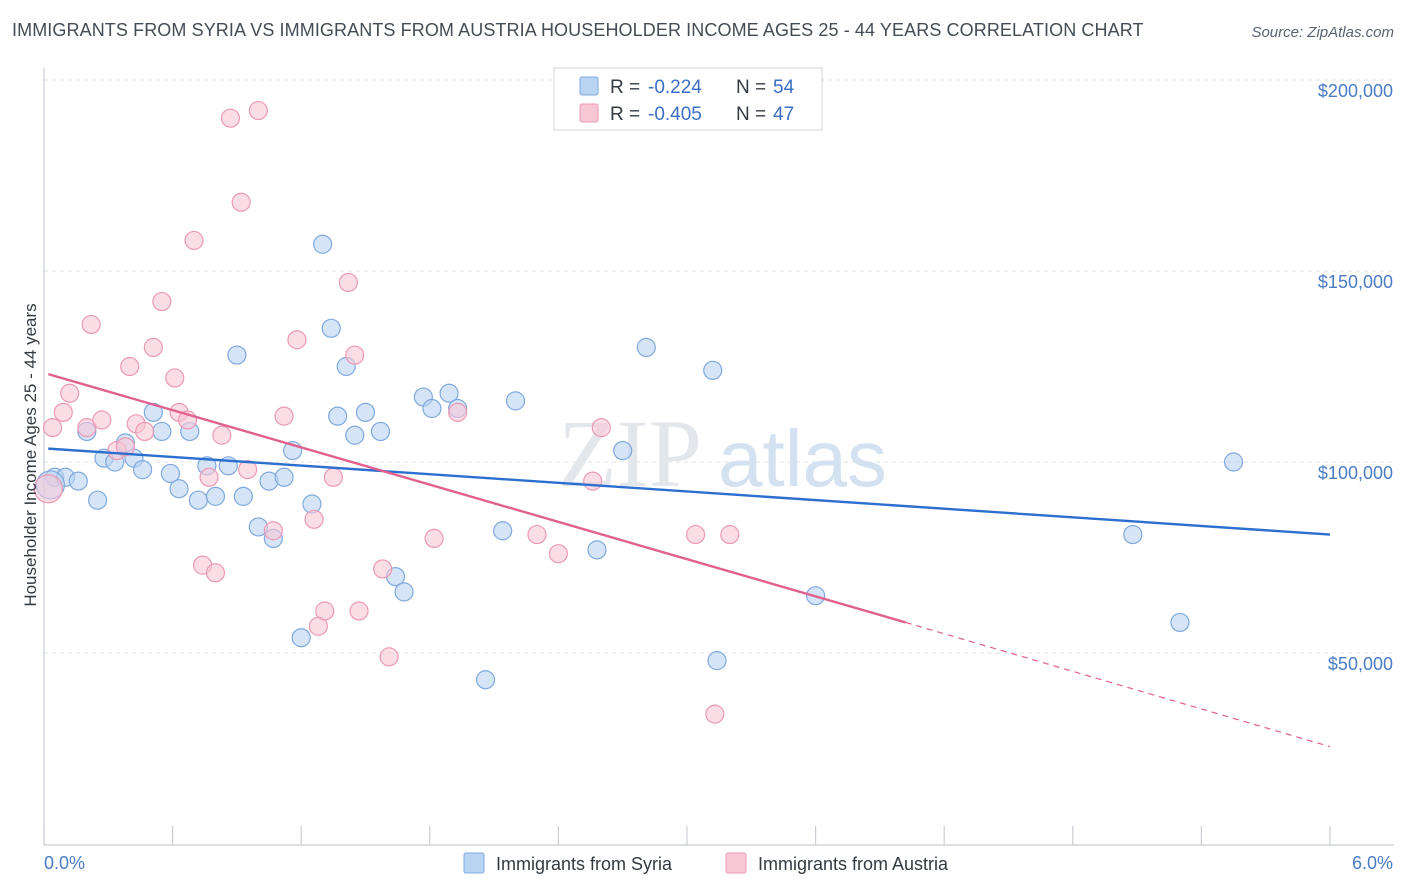 This screenshot has height=892, width=1406. I want to click on legend-syria-swatch, so click(474, 863).